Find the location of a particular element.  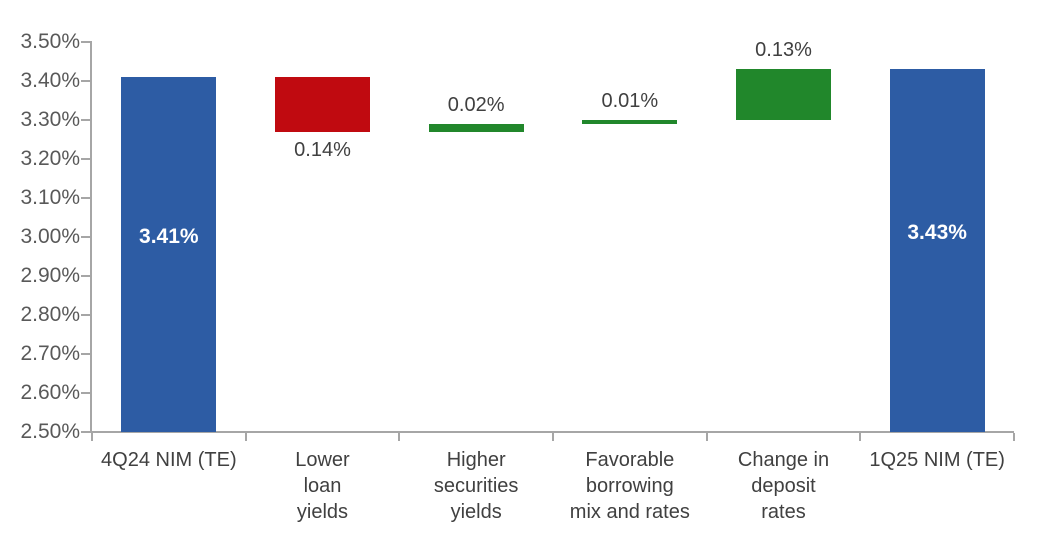

x-axis-label-line: borrowing is located at coordinates (629, 486).